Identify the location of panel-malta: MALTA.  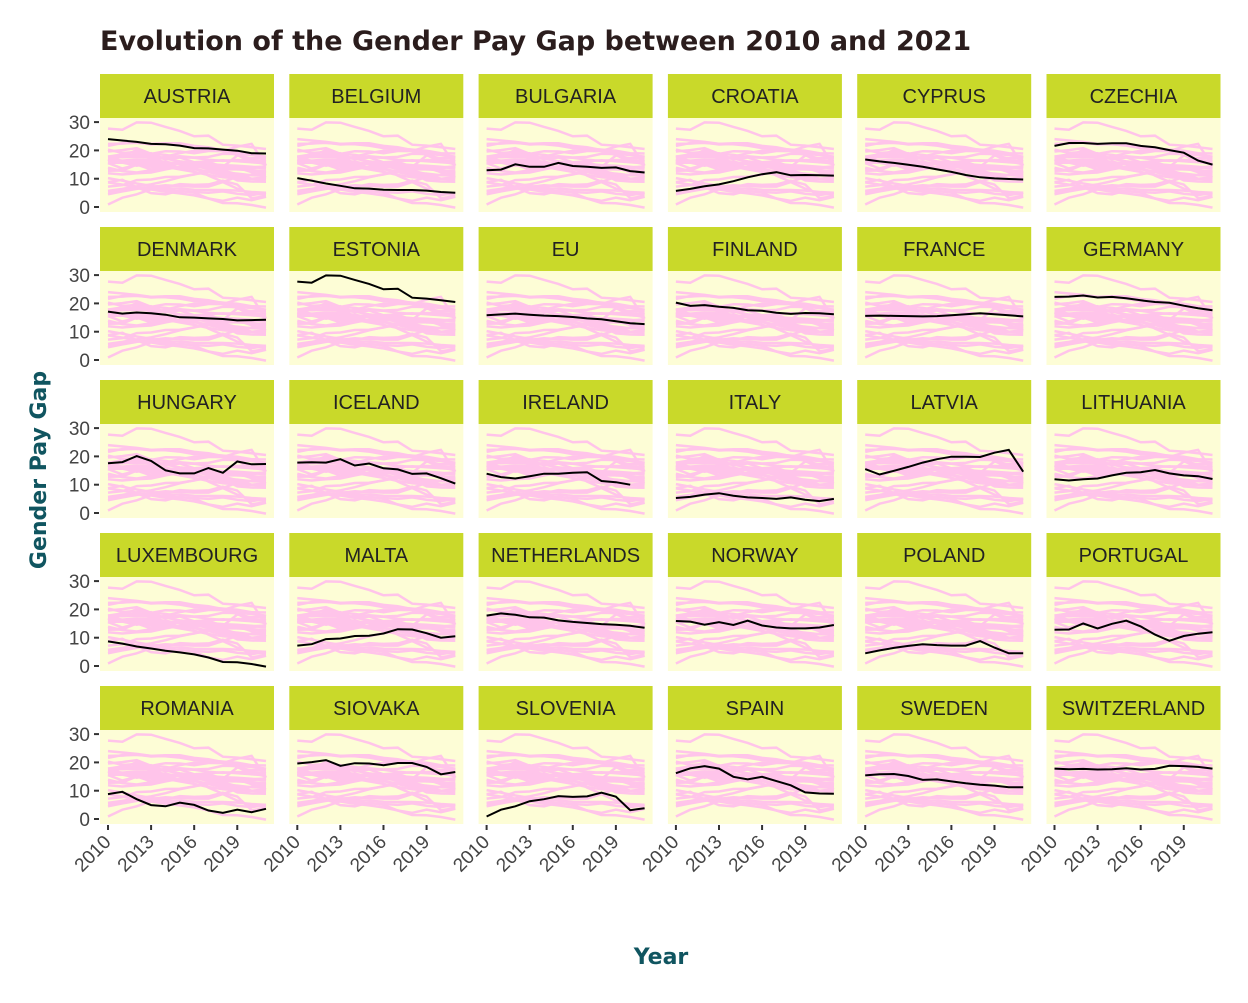
(376, 602).